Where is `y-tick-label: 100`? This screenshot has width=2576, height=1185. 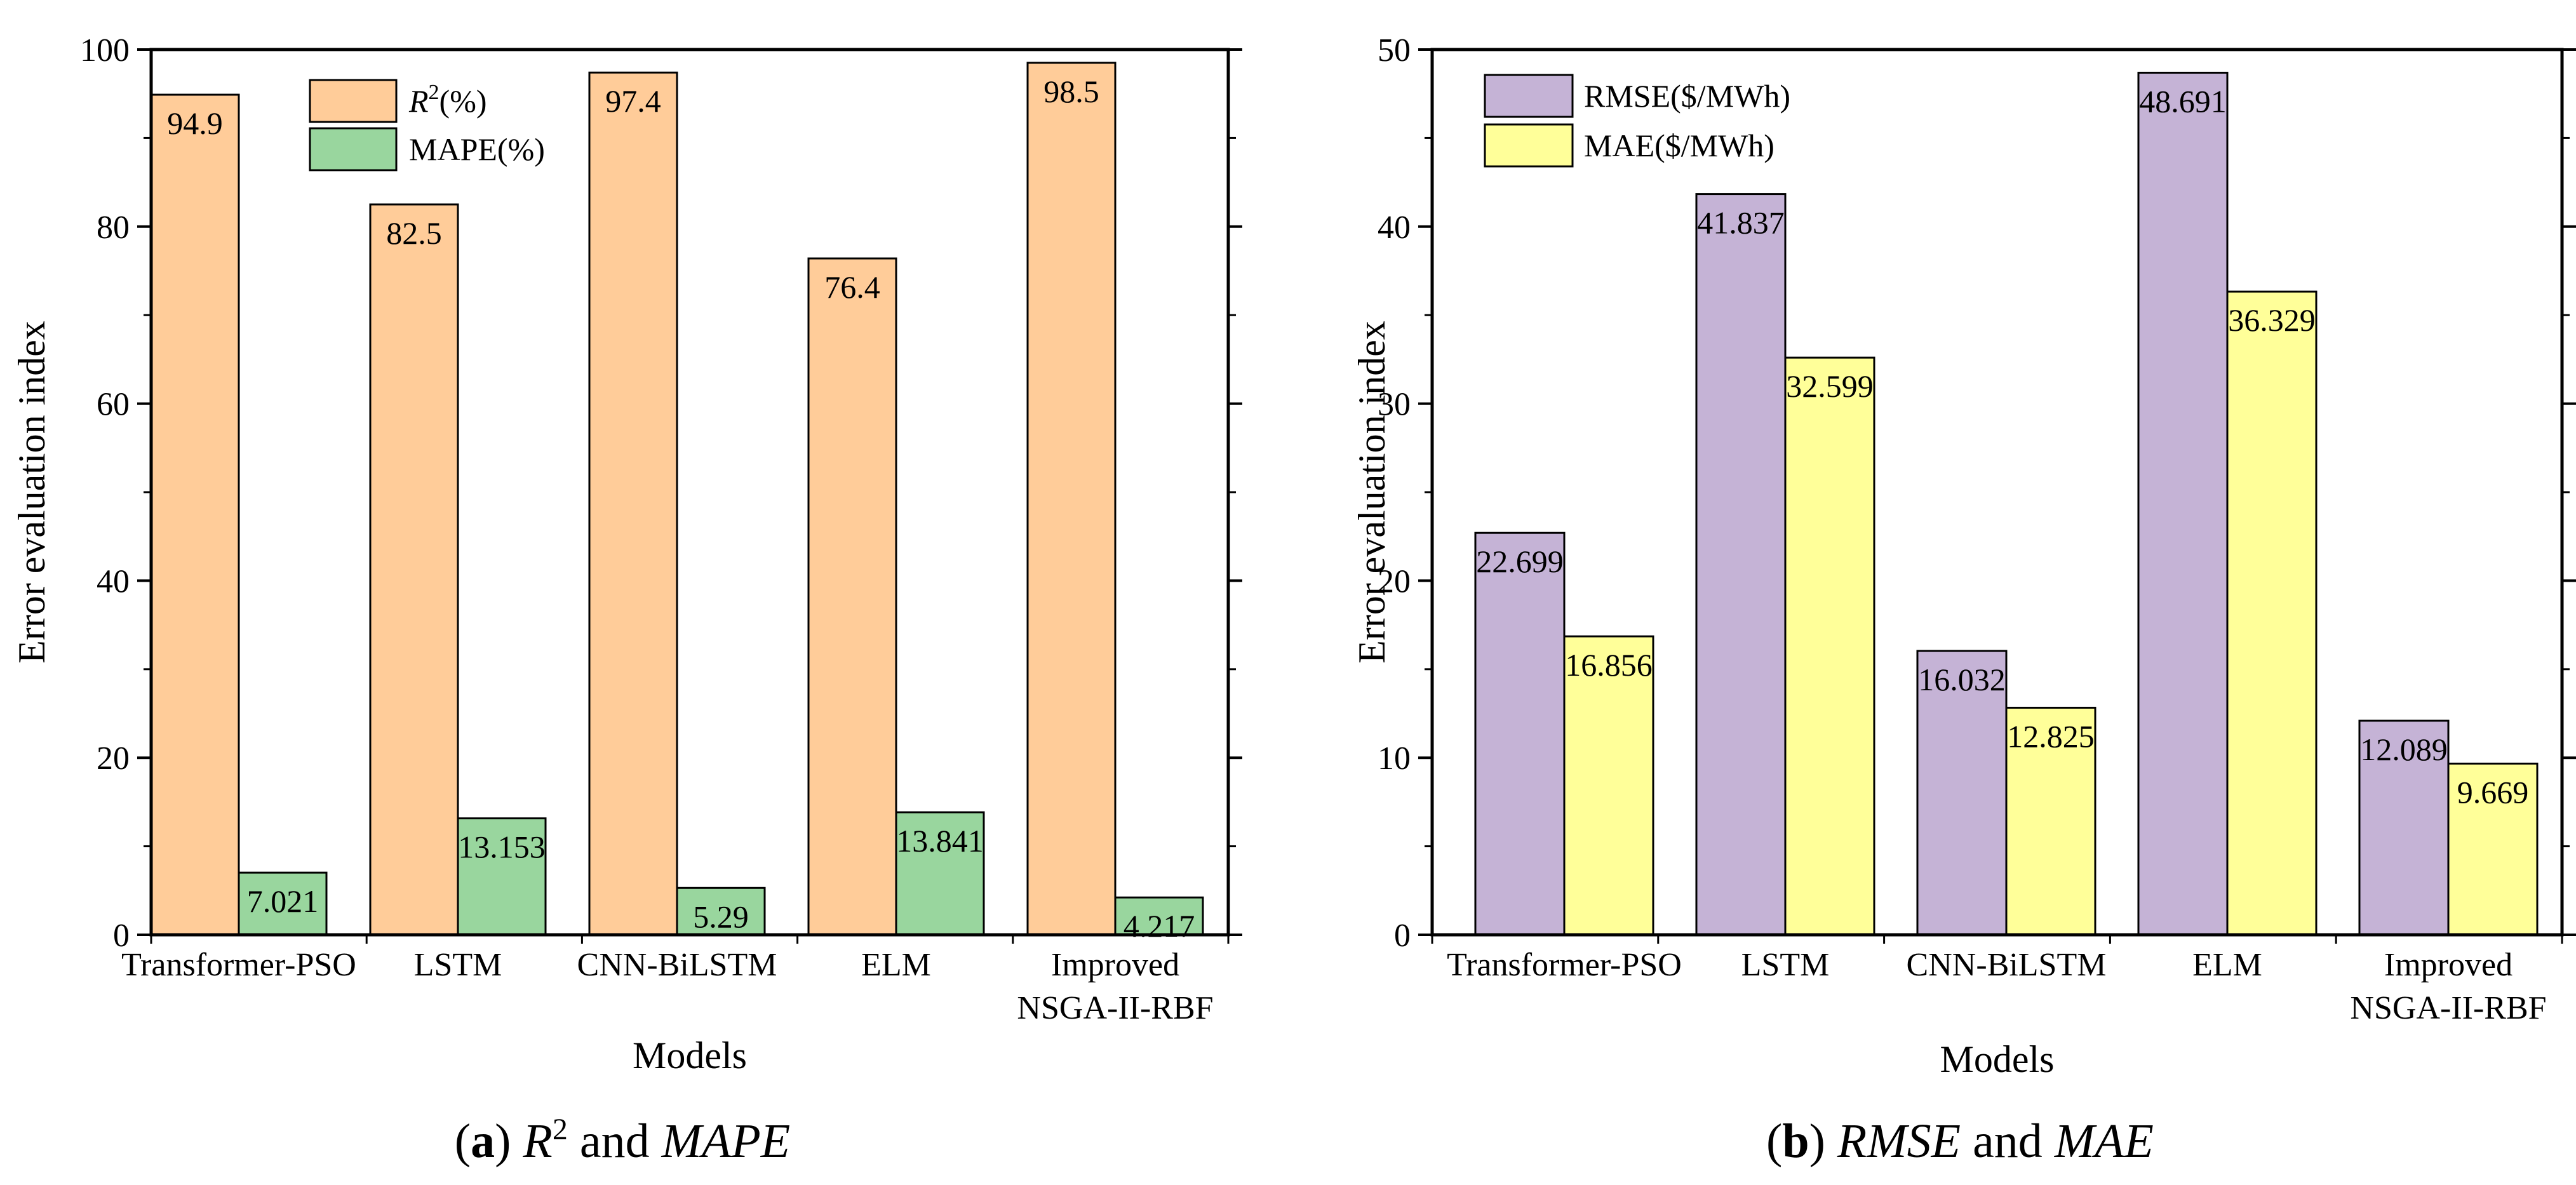 y-tick-label: 100 is located at coordinates (105, 50).